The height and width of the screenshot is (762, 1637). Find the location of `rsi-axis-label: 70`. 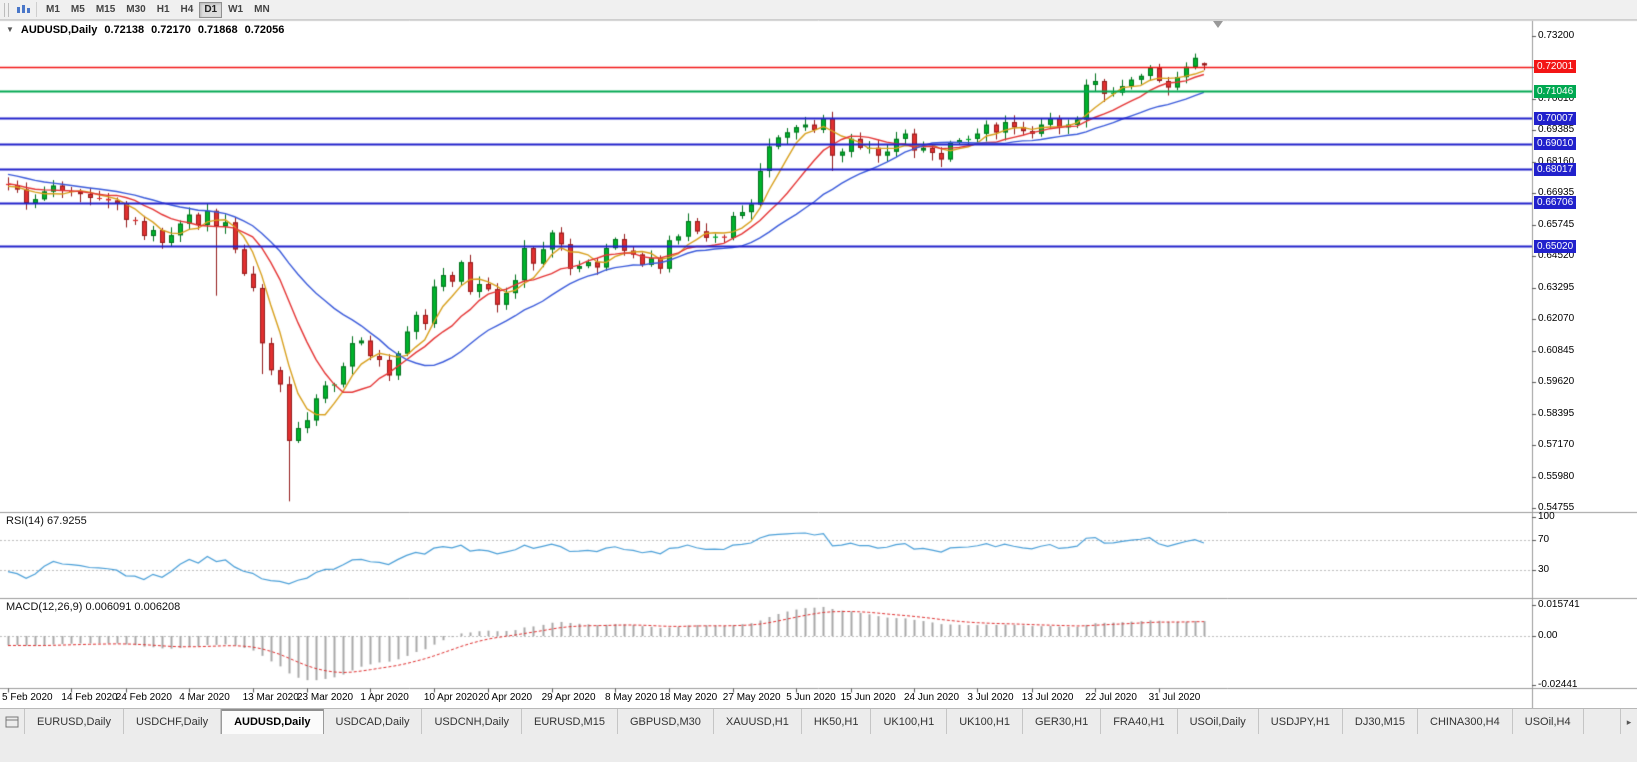

rsi-axis-label: 70 is located at coordinates (1544, 539).